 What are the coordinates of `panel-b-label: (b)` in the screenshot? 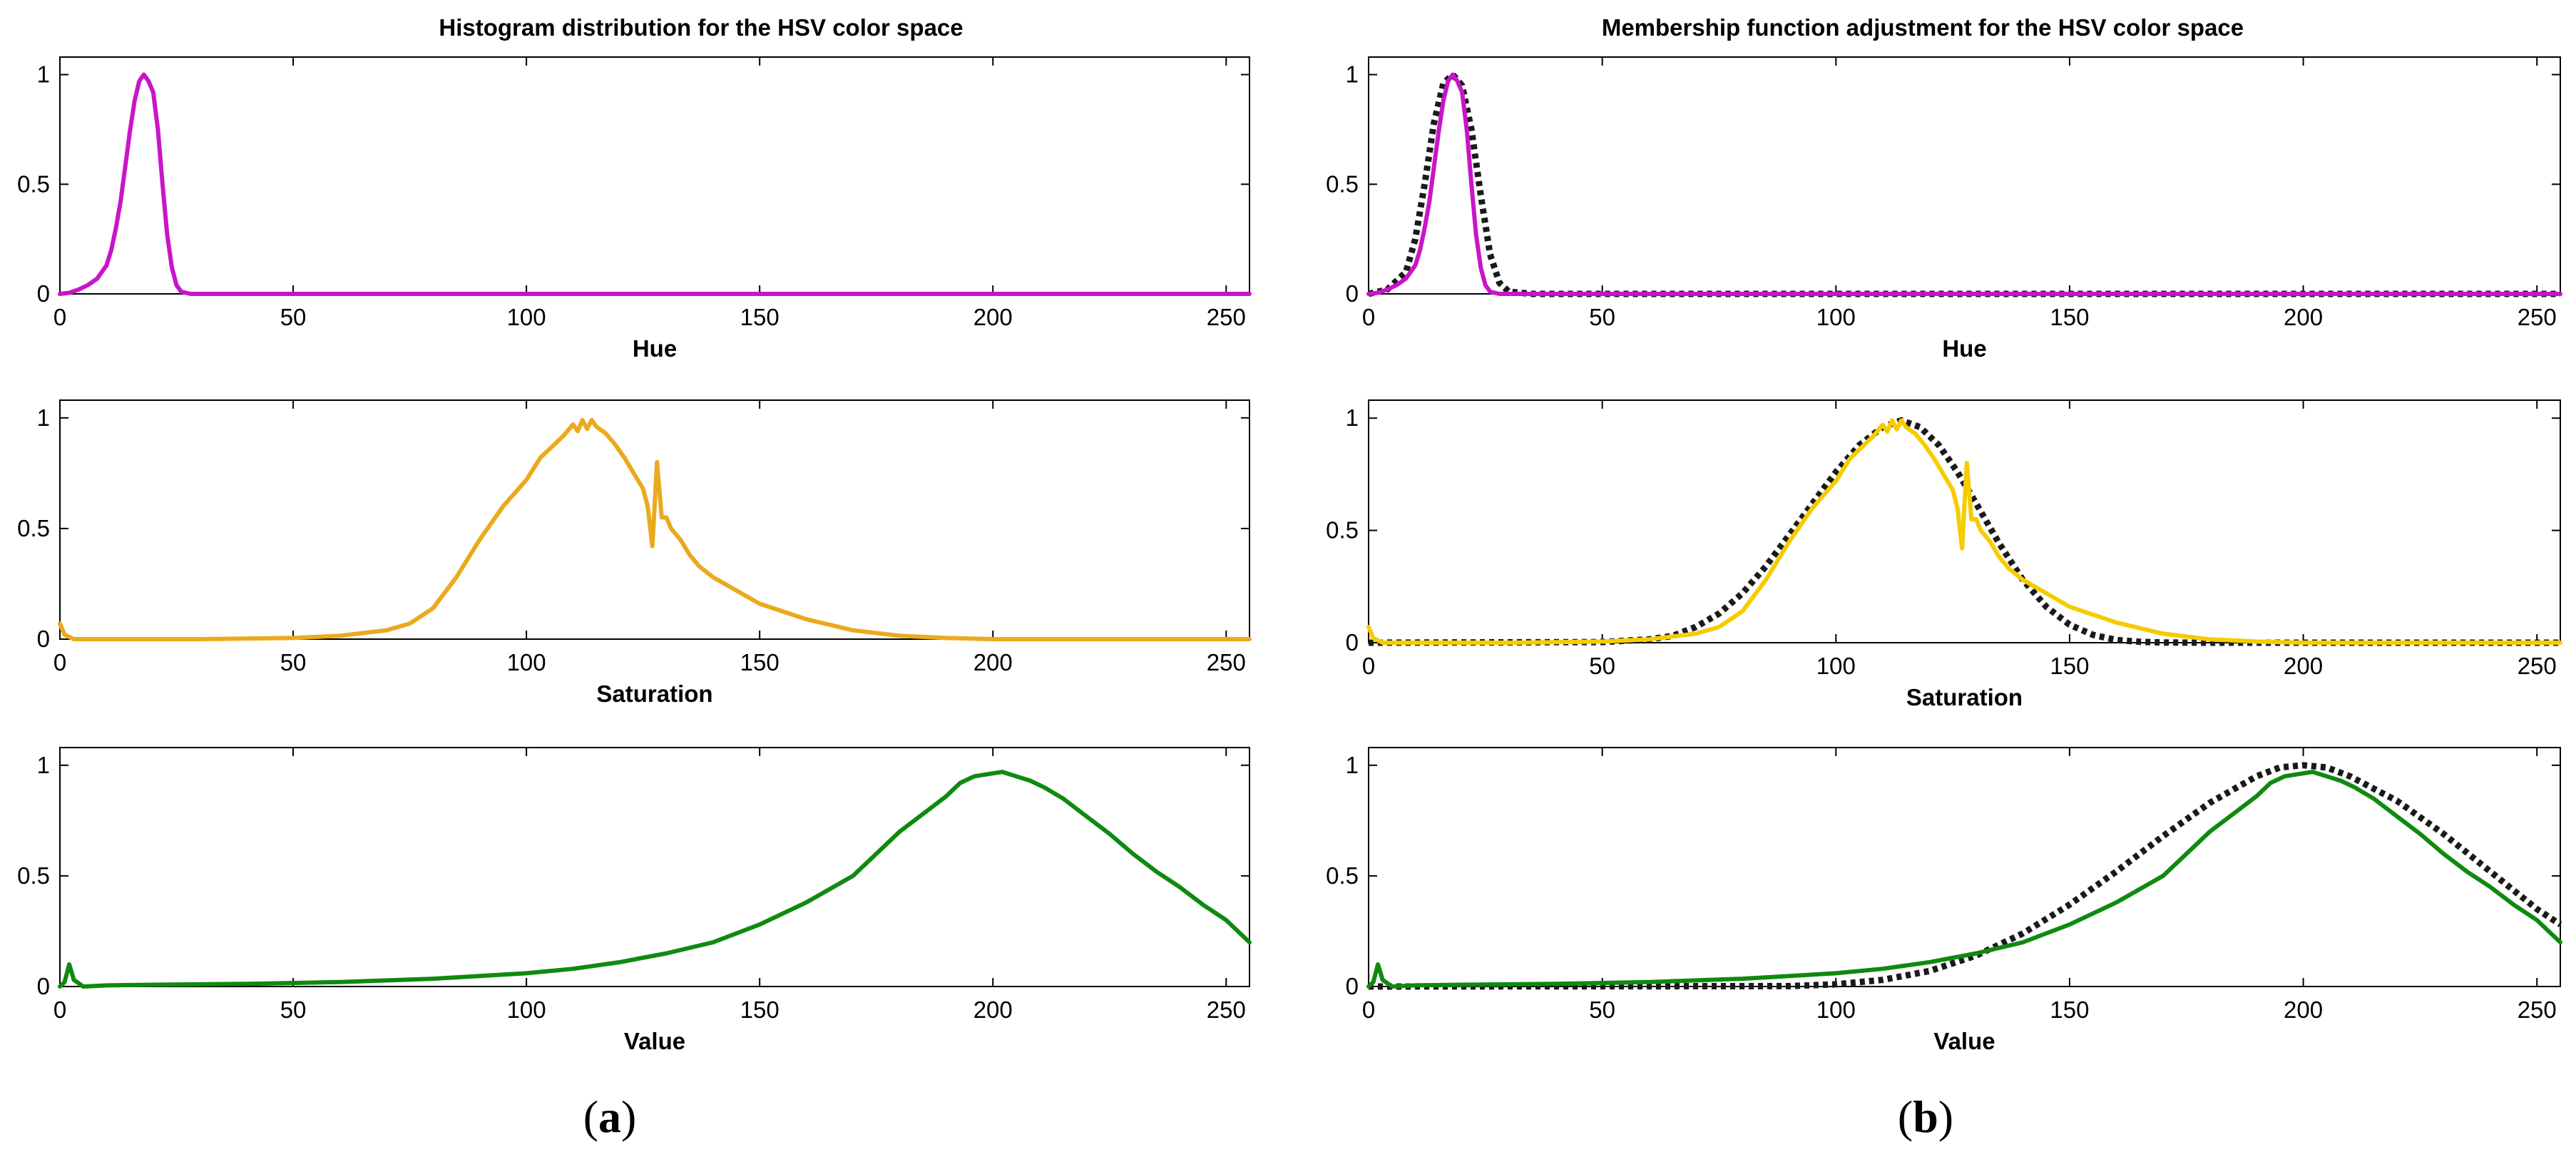 It's located at (1926, 1117).